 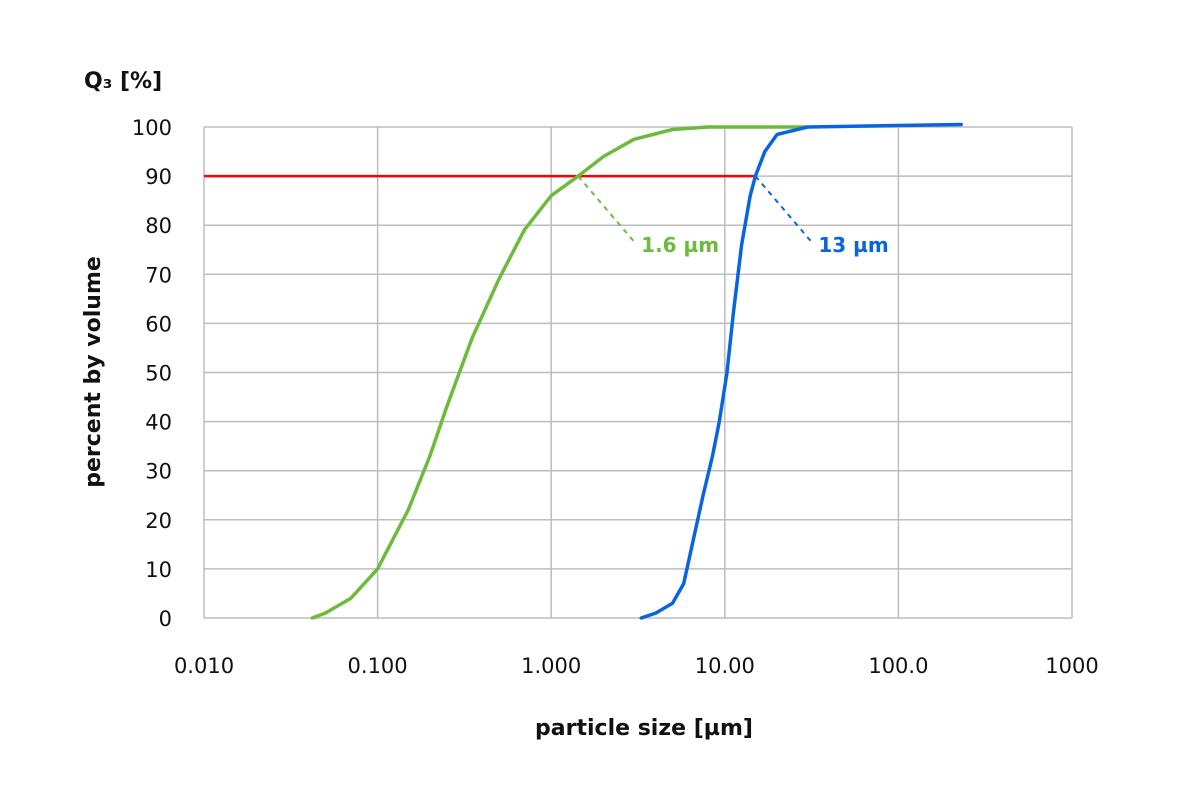 What do you see at coordinates (644, 728) in the screenshot?
I see `x-axis-label: particle size [µm]` at bounding box center [644, 728].